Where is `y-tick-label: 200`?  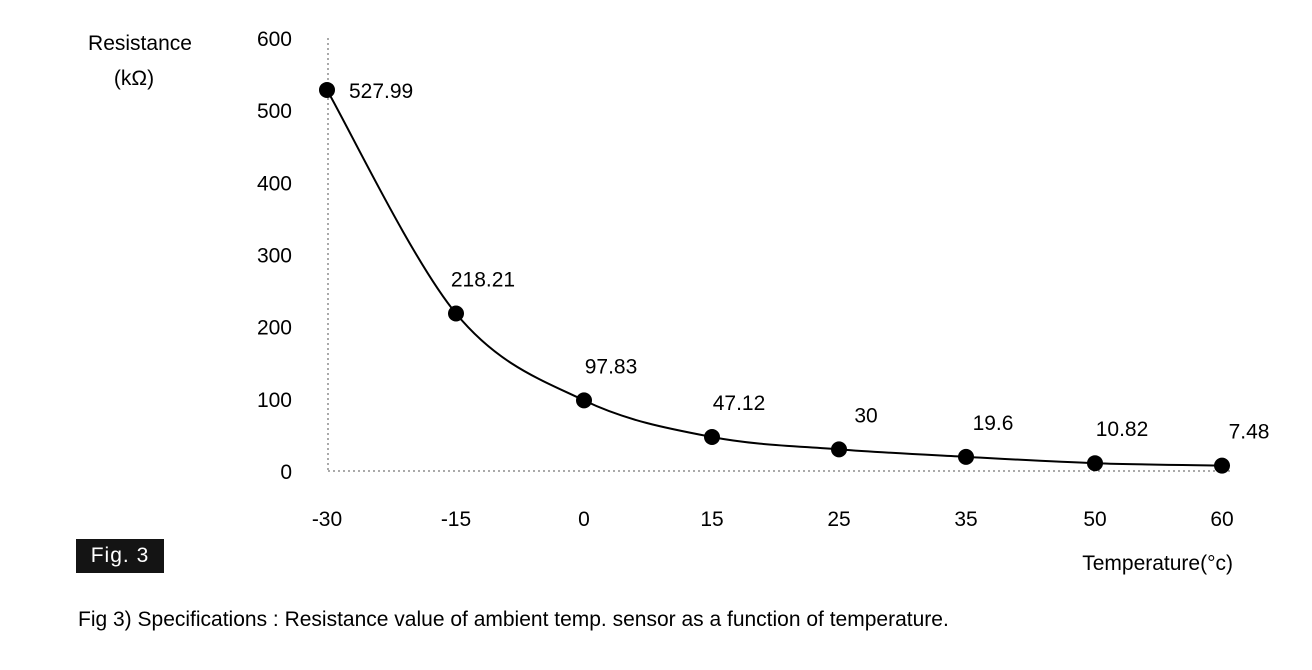
y-tick-label: 200 is located at coordinates (274, 328).